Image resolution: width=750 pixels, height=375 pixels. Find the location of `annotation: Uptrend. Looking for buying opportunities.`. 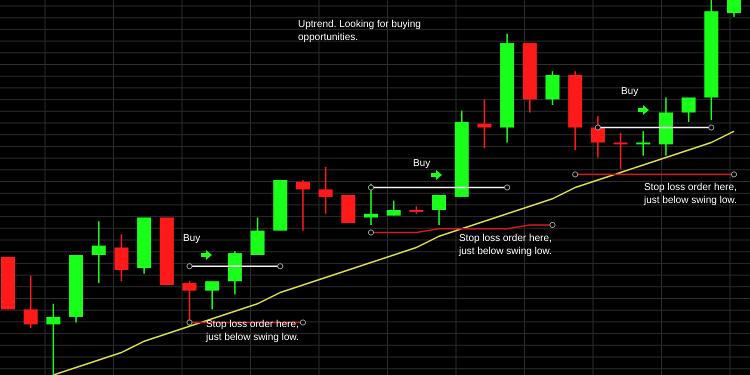

annotation: Uptrend. Looking for buying opportunities. is located at coordinates (359, 31).